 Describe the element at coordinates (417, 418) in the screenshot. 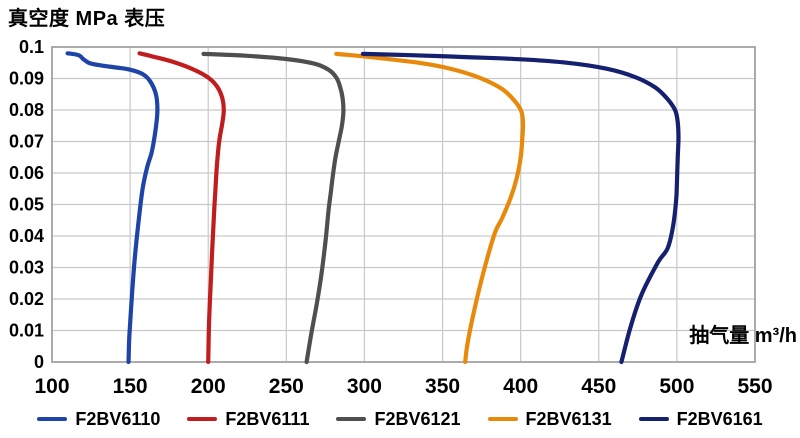

I see `legend-label: F2BV6121` at that location.